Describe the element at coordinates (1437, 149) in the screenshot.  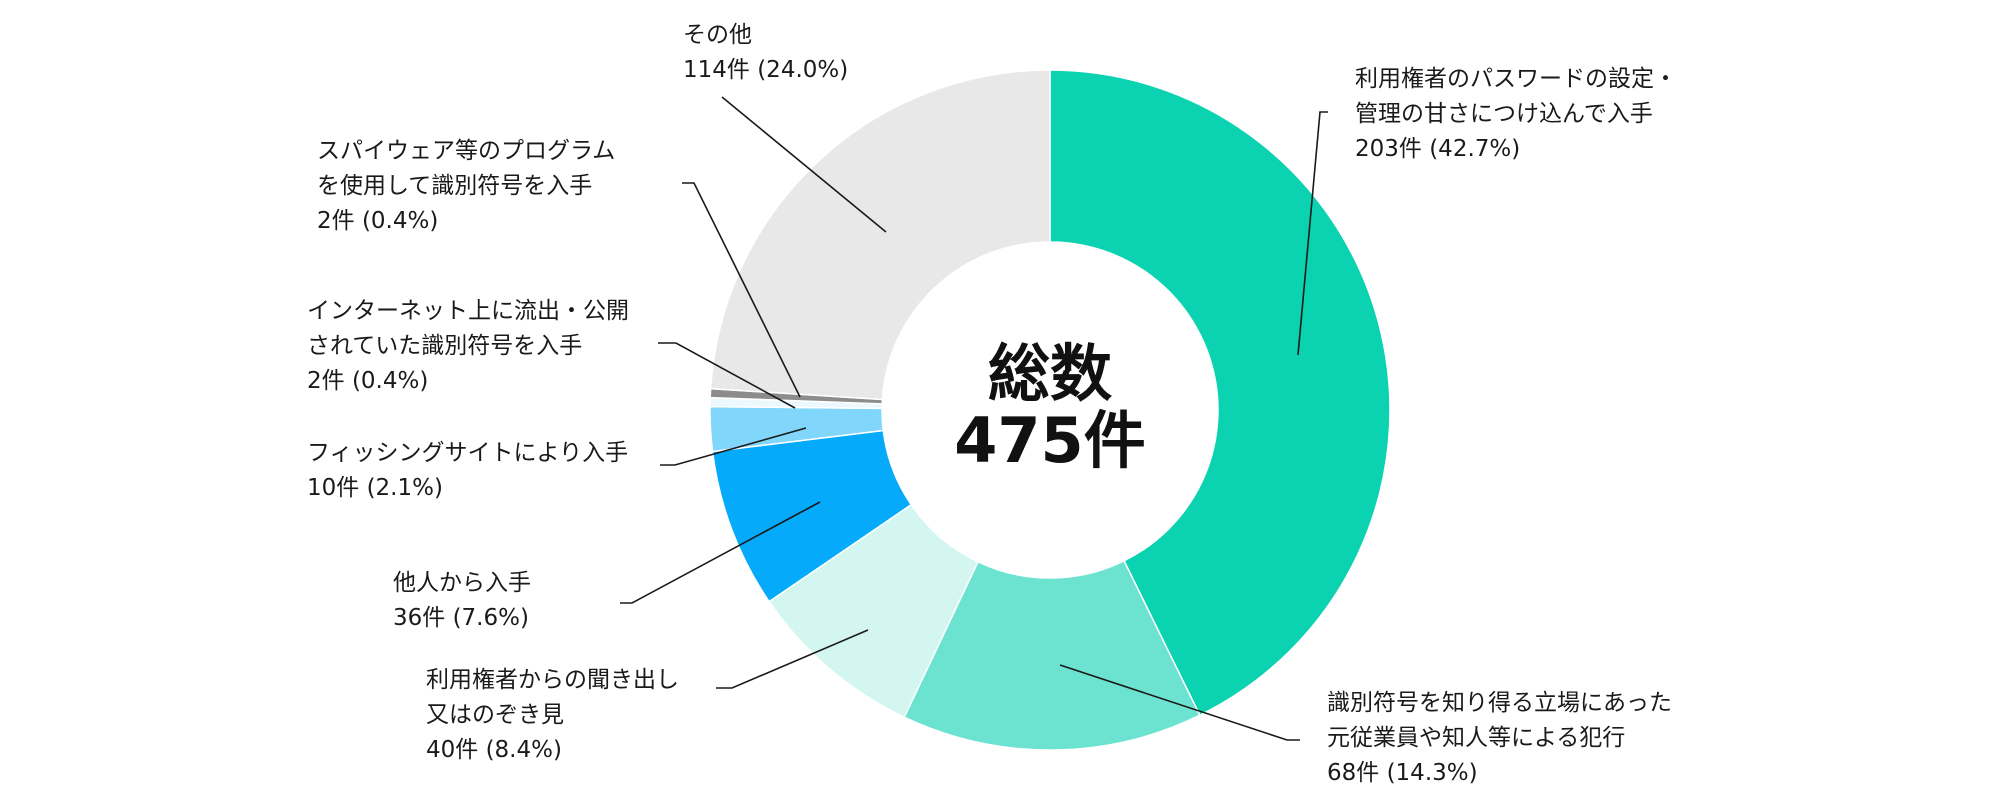
I see `slice-value-0: 203件 (42.7%)` at that location.